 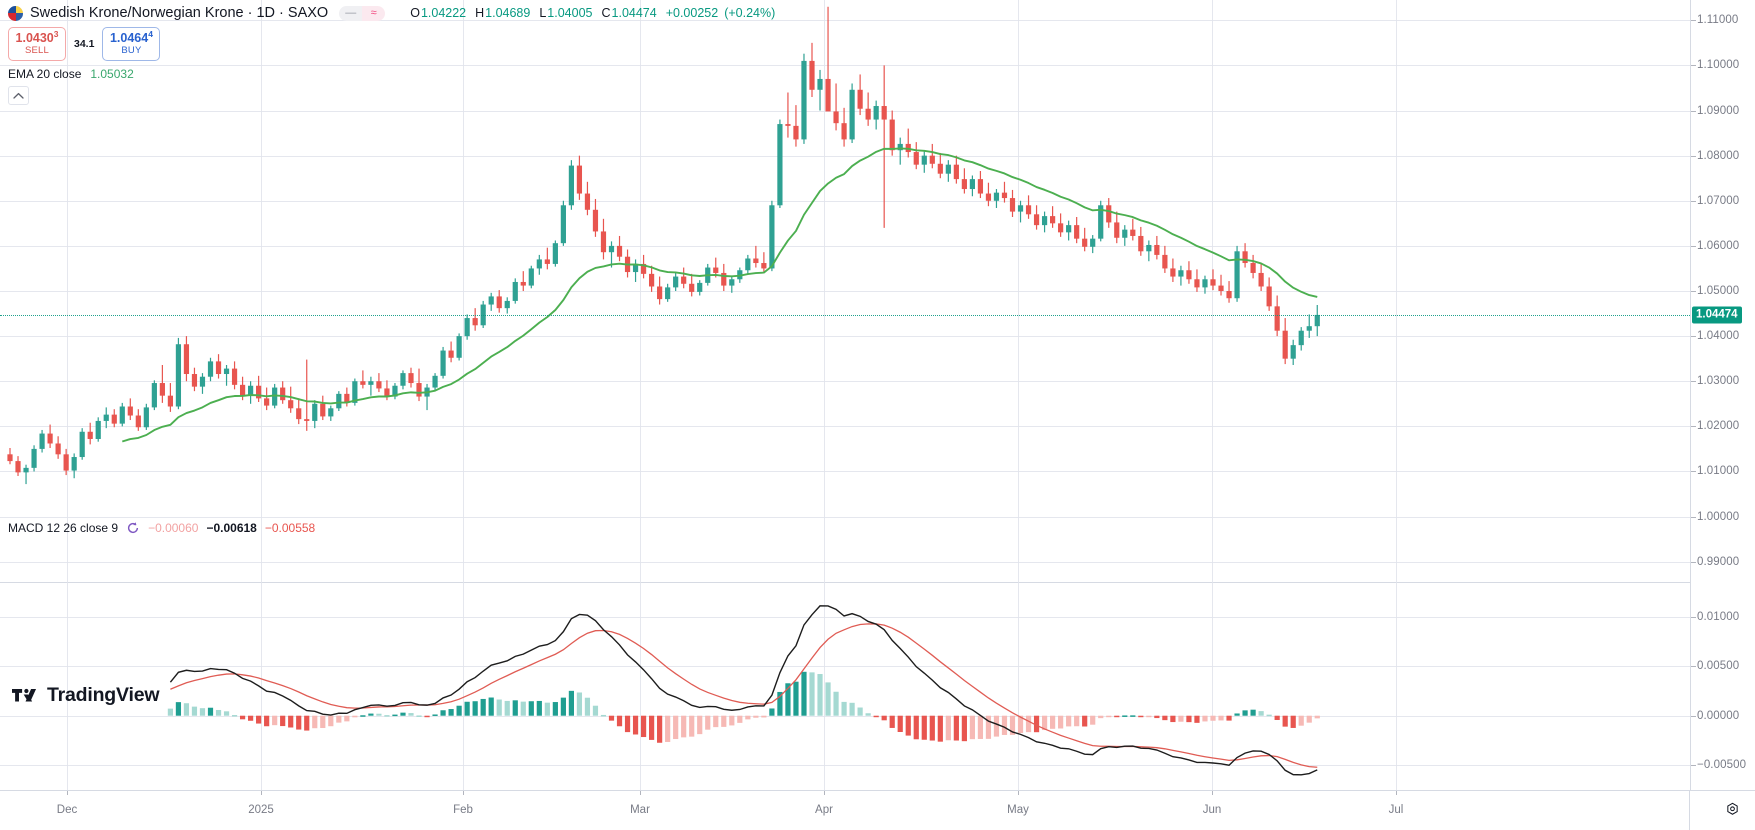 I want to click on buy-label: BUY, so click(x=131, y=50).